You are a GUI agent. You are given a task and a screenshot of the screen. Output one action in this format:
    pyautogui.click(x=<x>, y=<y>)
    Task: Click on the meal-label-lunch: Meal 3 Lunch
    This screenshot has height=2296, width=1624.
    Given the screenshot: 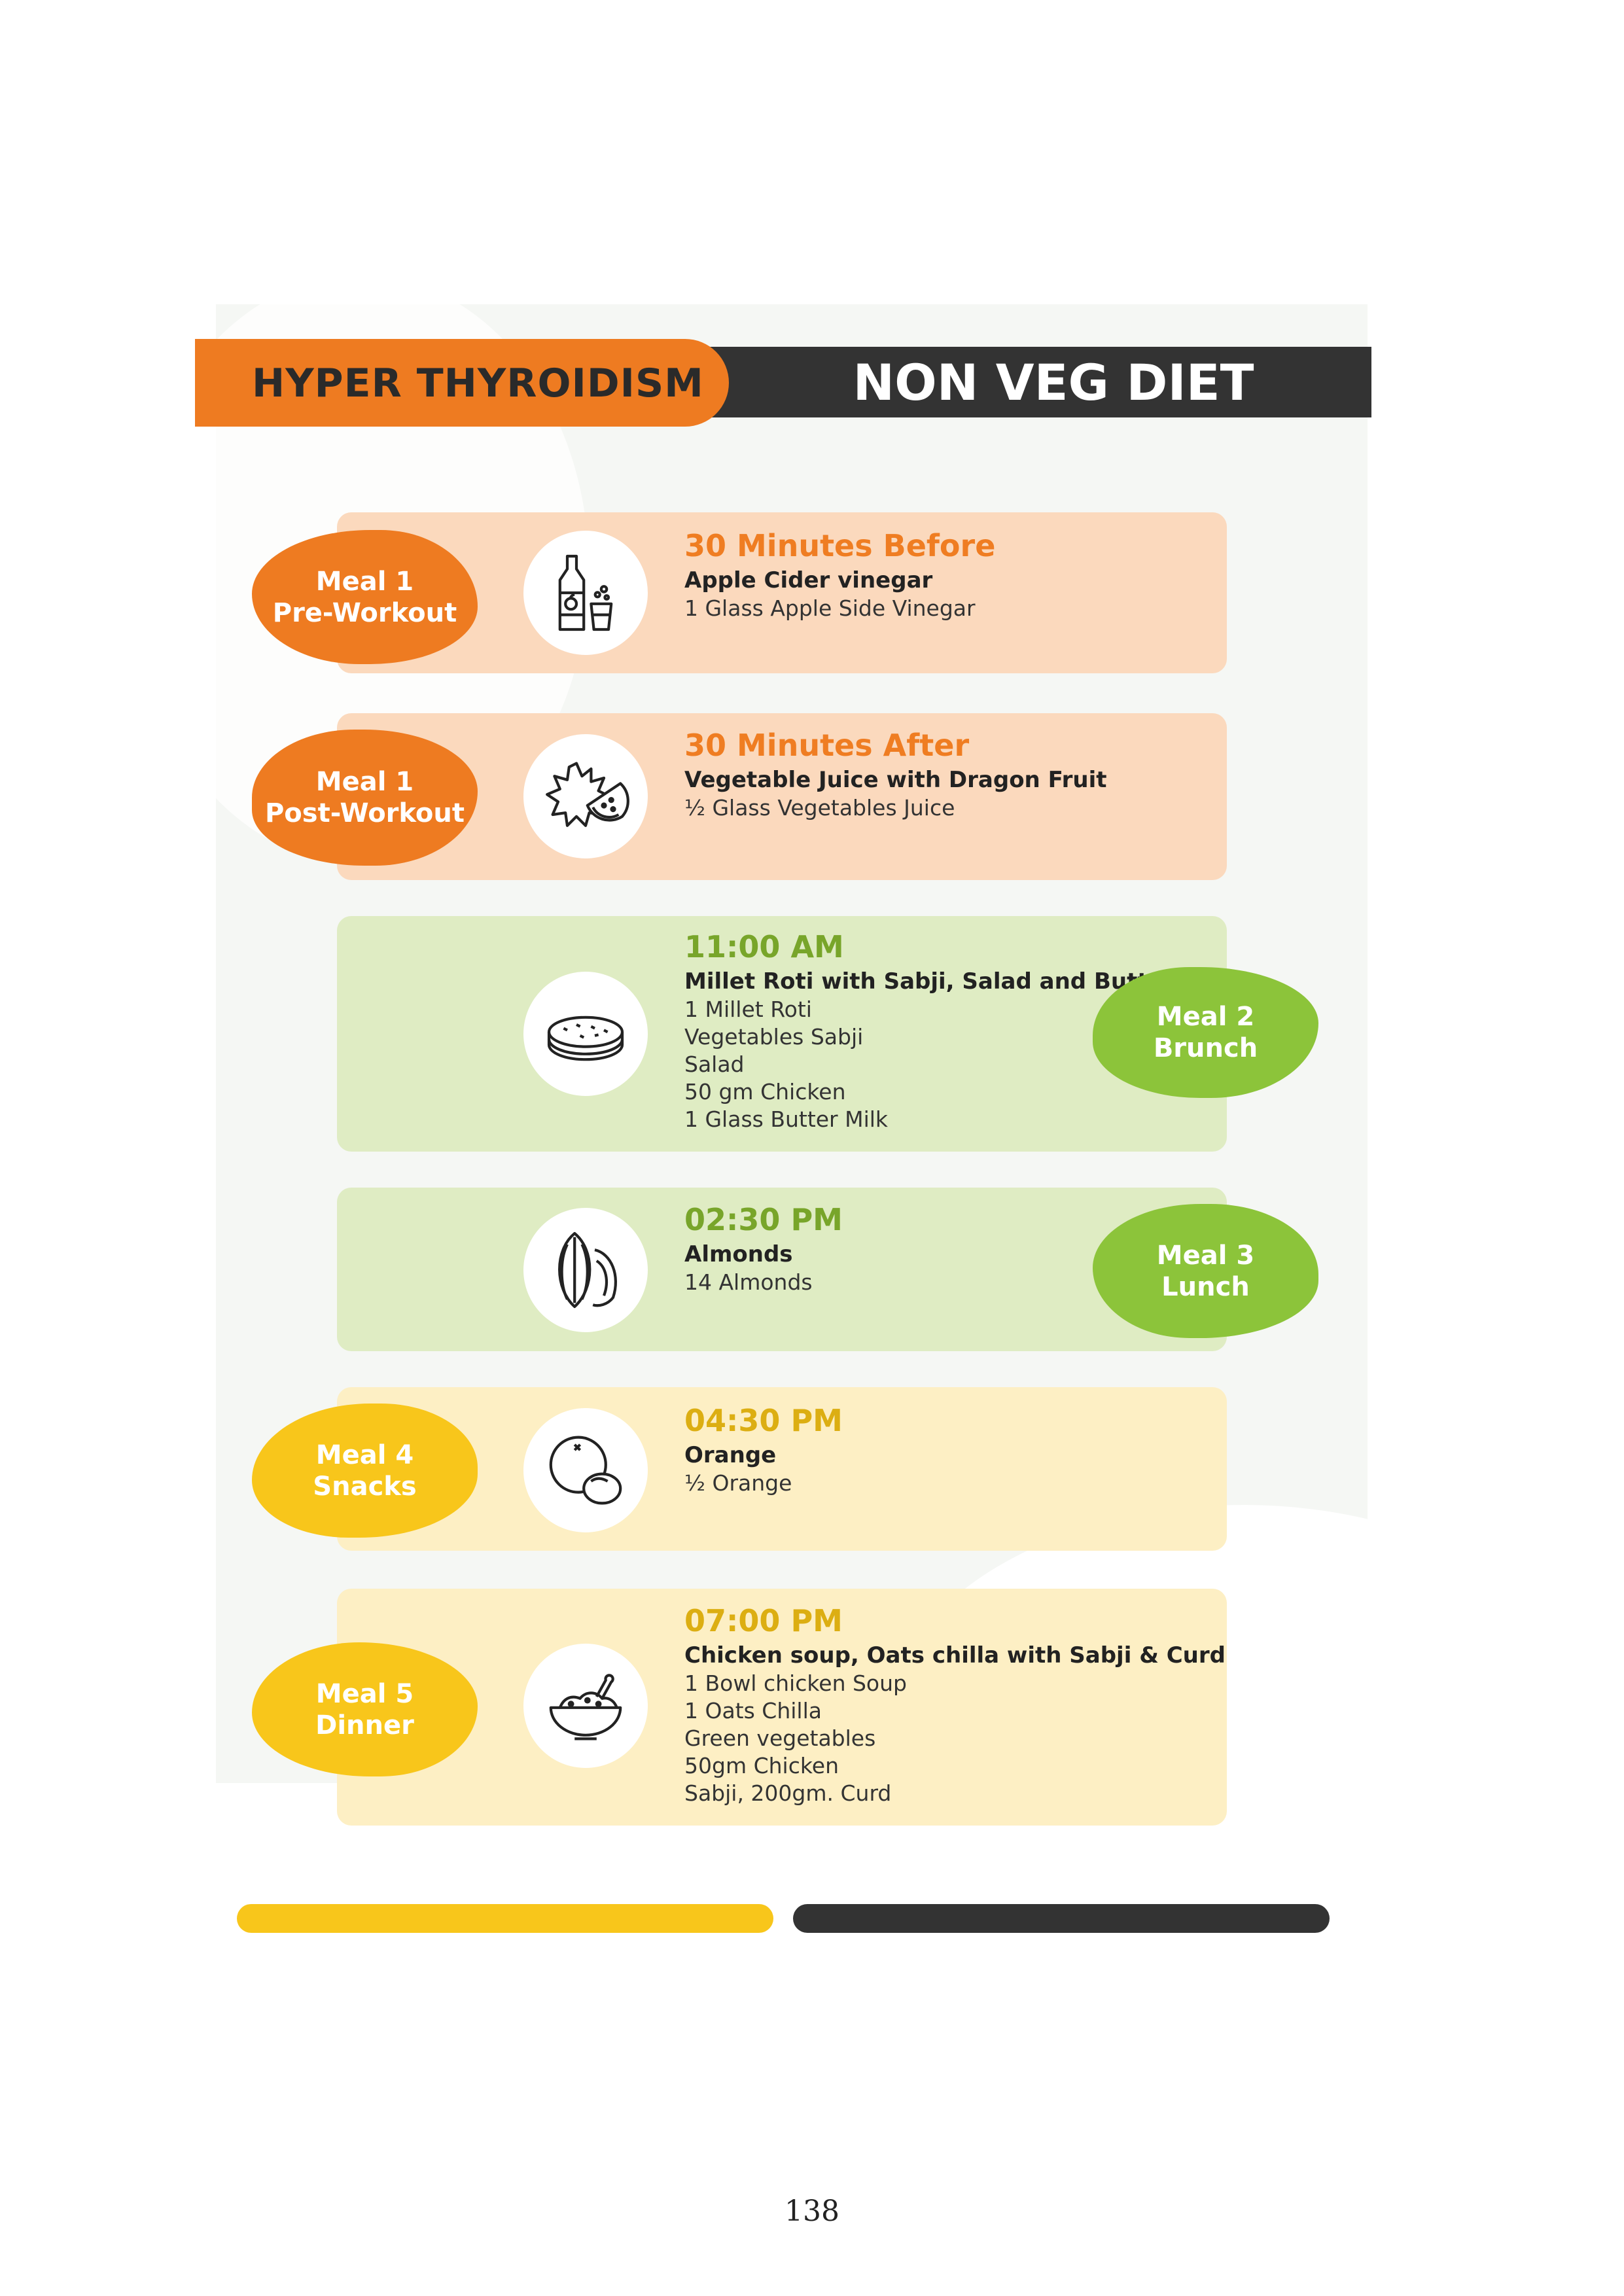 What is the action you would take?
    pyautogui.click(x=1205, y=1271)
    